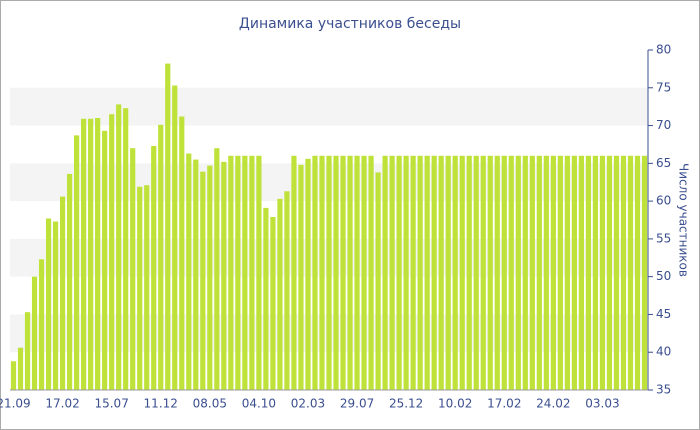 The image size is (700, 430). What do you see at coordinates (455, 404) in the screenshot?
I see `x-tick-label: 10.02` at bounding box center [455, 404].